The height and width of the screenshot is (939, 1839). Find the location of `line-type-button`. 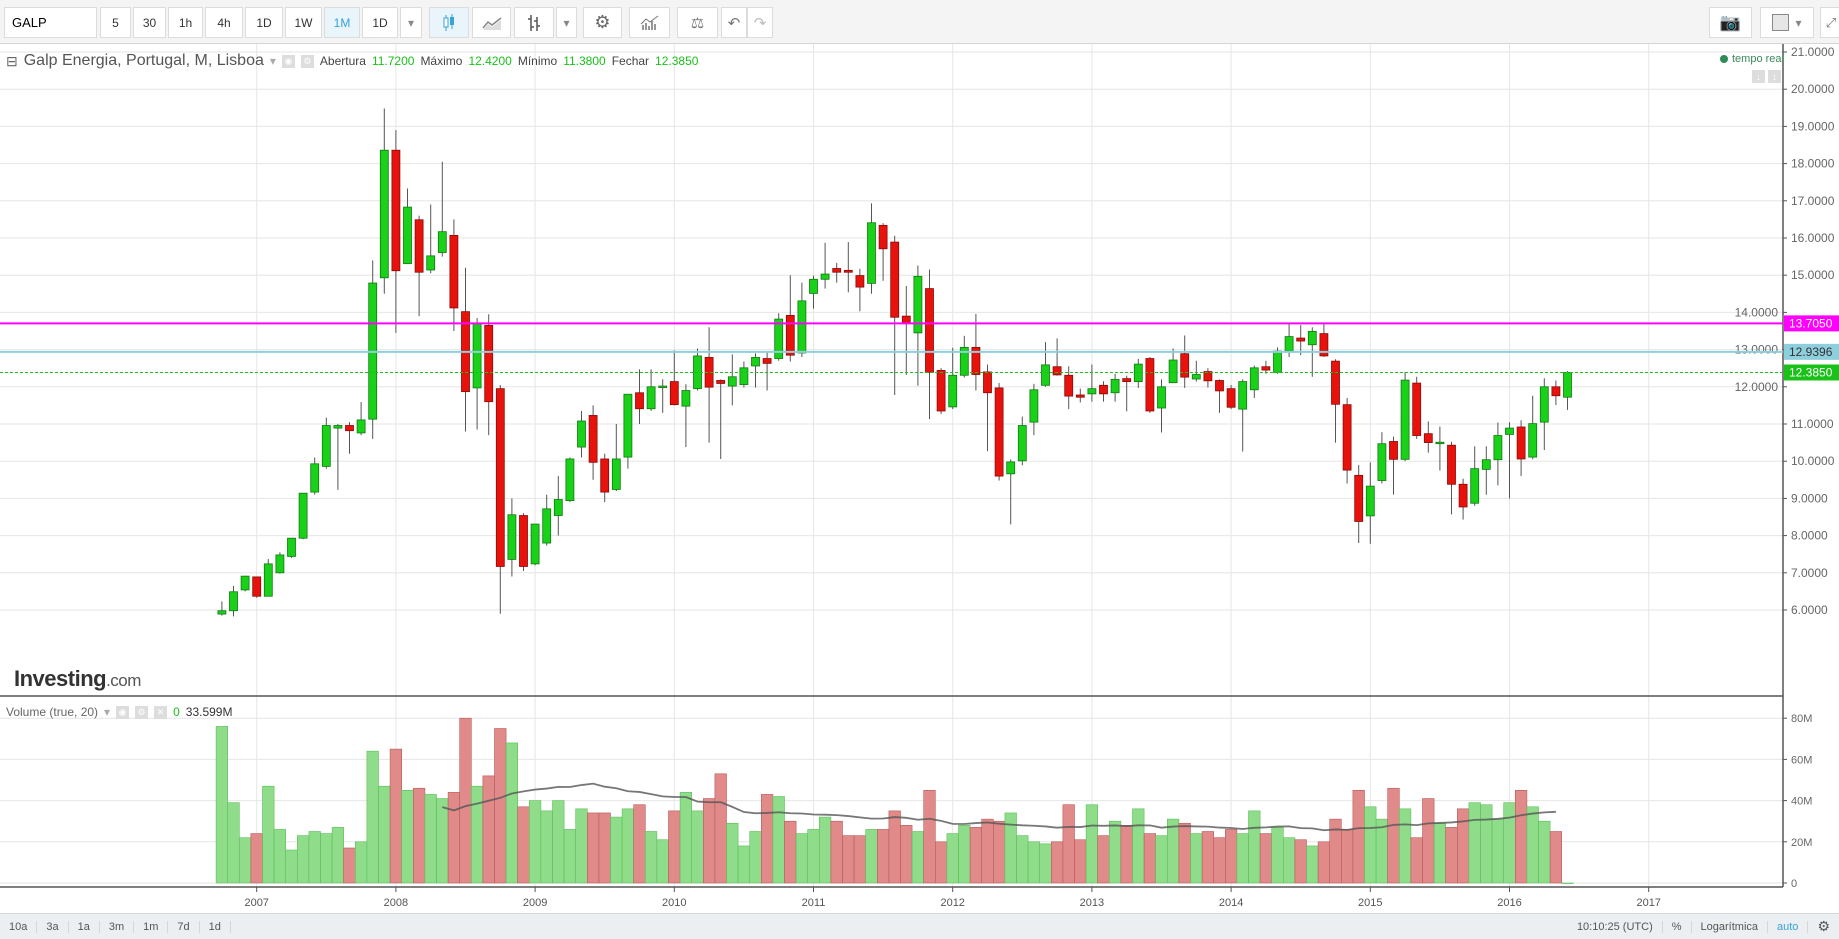

line-type-button is located at coordinates (491, 22).